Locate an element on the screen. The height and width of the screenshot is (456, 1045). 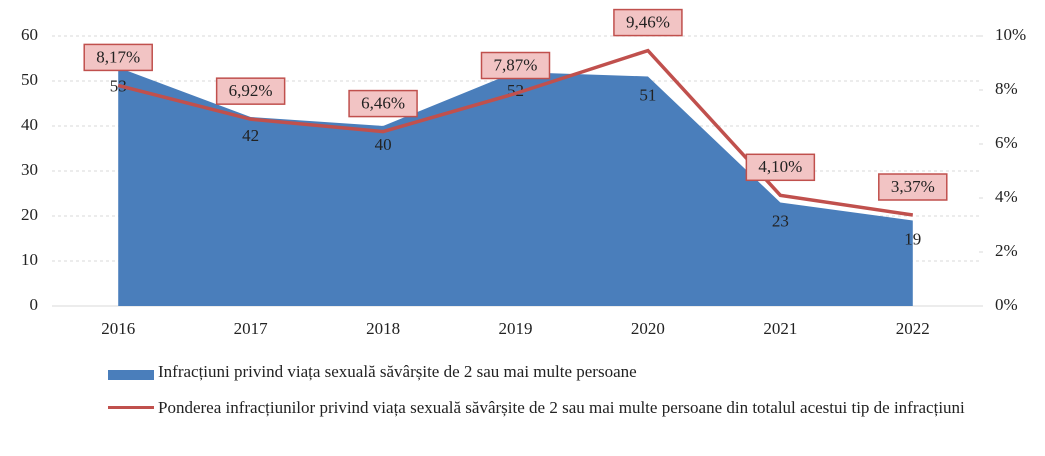
data-label-box: 6,92% is located at coordinates (250, 91).